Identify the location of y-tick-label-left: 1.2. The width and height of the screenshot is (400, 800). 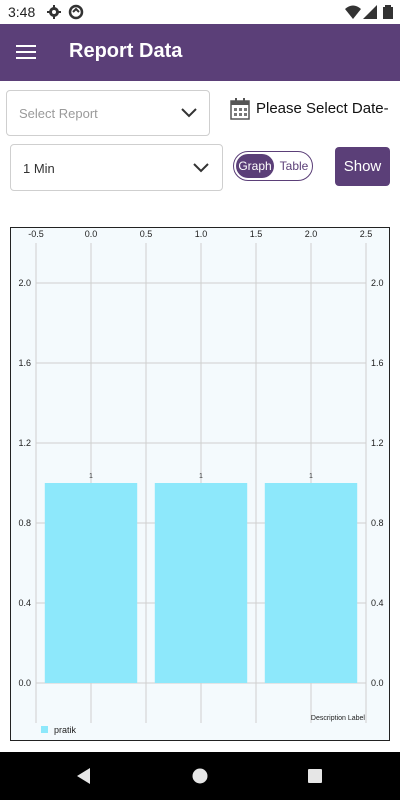
(24, 443).